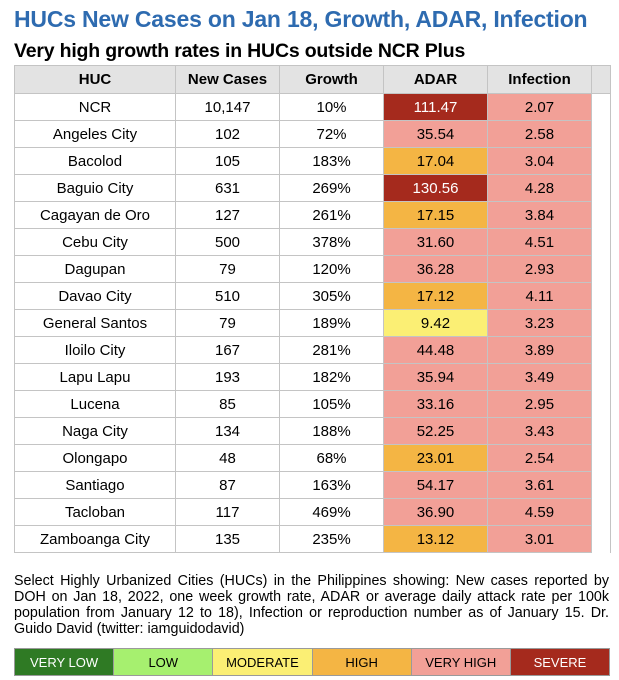 This screenshot has height=680, width=619. I want to click on cell-growth: 269%, so click(331, 188).